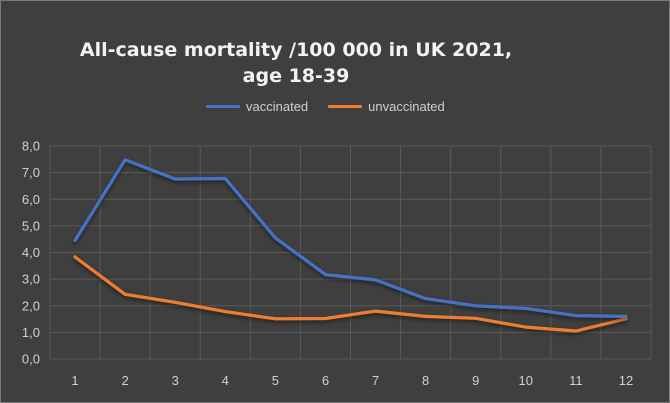 The image size is (670, 403). Describe the element at coordinates (31, 172) in the screenshot. I see `y-tick-label: 7,0` at that location.